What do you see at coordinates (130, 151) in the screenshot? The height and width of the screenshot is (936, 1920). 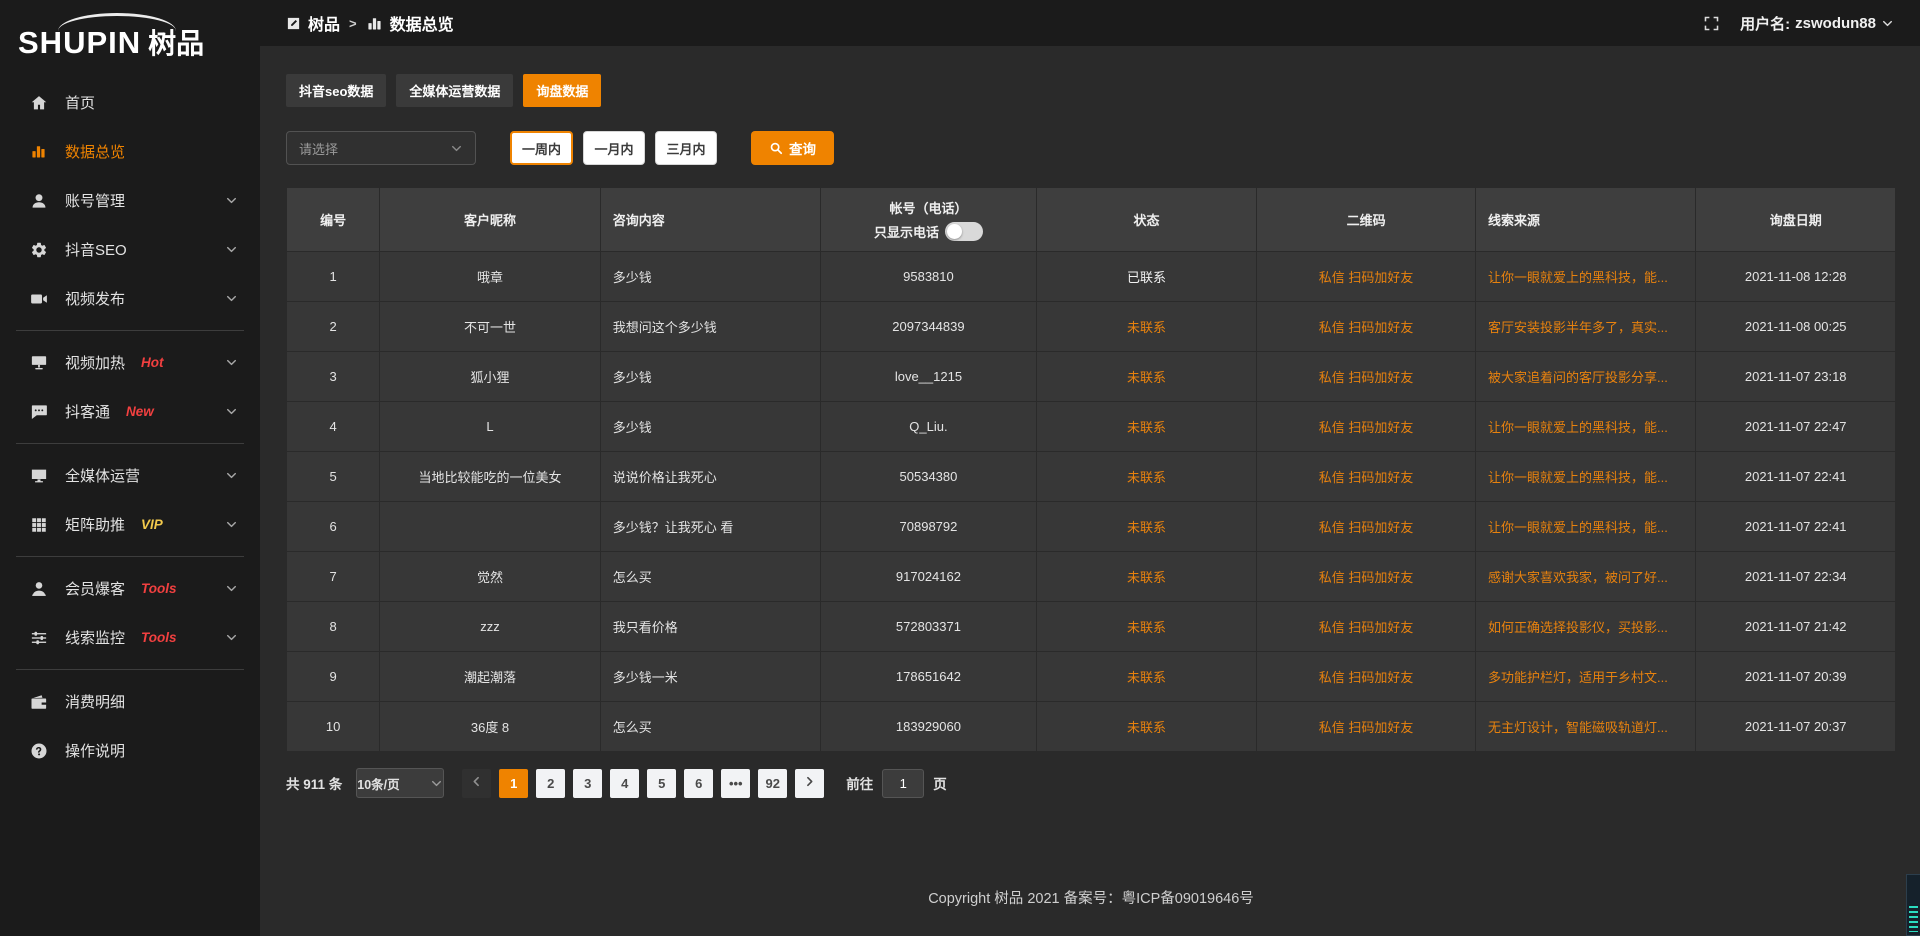 I see `sidebar-item-data-overview: 数据总览` at bounding box center [130, 151].